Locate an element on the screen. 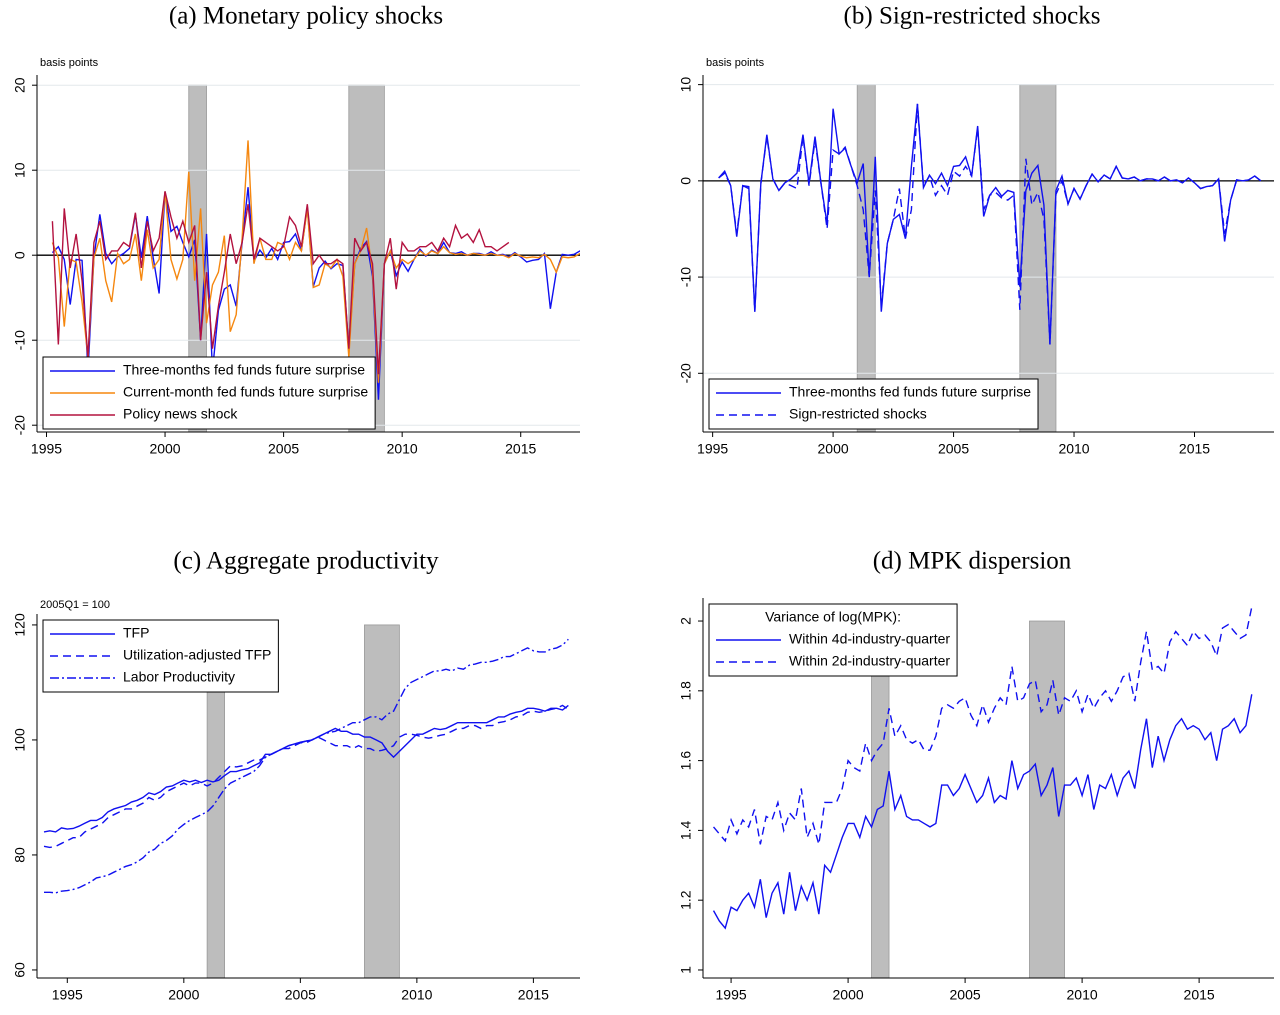 The height and width of the screenshot is (1015, 1280). panel-title: (c) Aggregate productivity is located at coordinates (306, 561).